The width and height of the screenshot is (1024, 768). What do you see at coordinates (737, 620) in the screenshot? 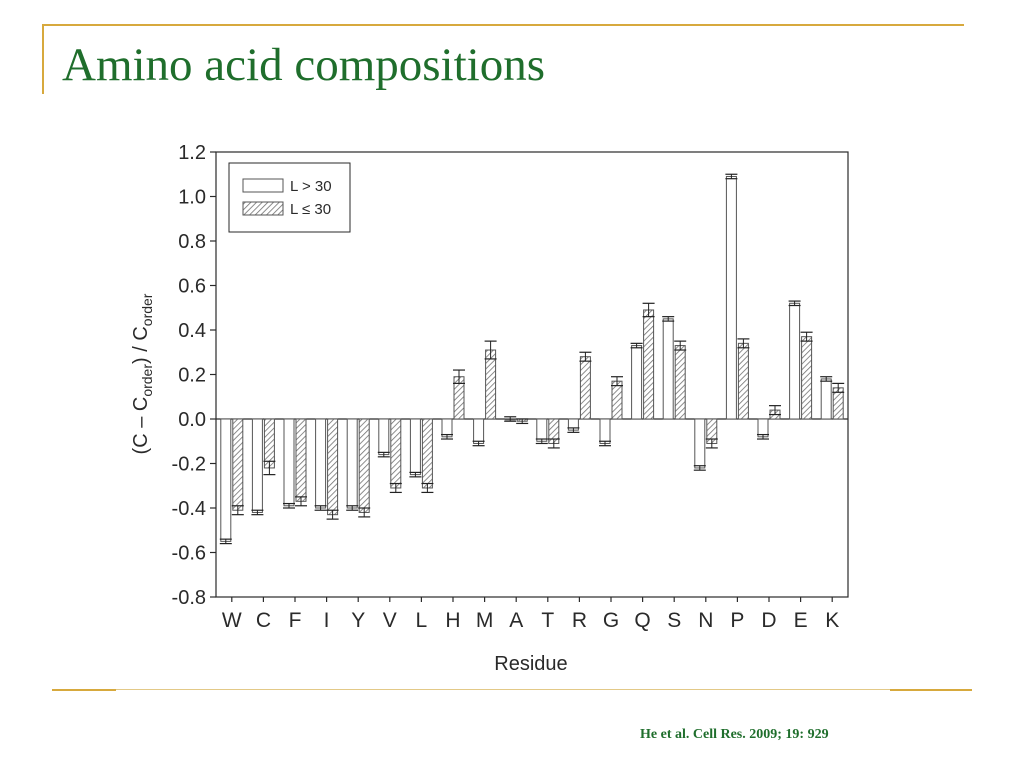
I see `x-tick-label: P` at bounding box center [737, 620].